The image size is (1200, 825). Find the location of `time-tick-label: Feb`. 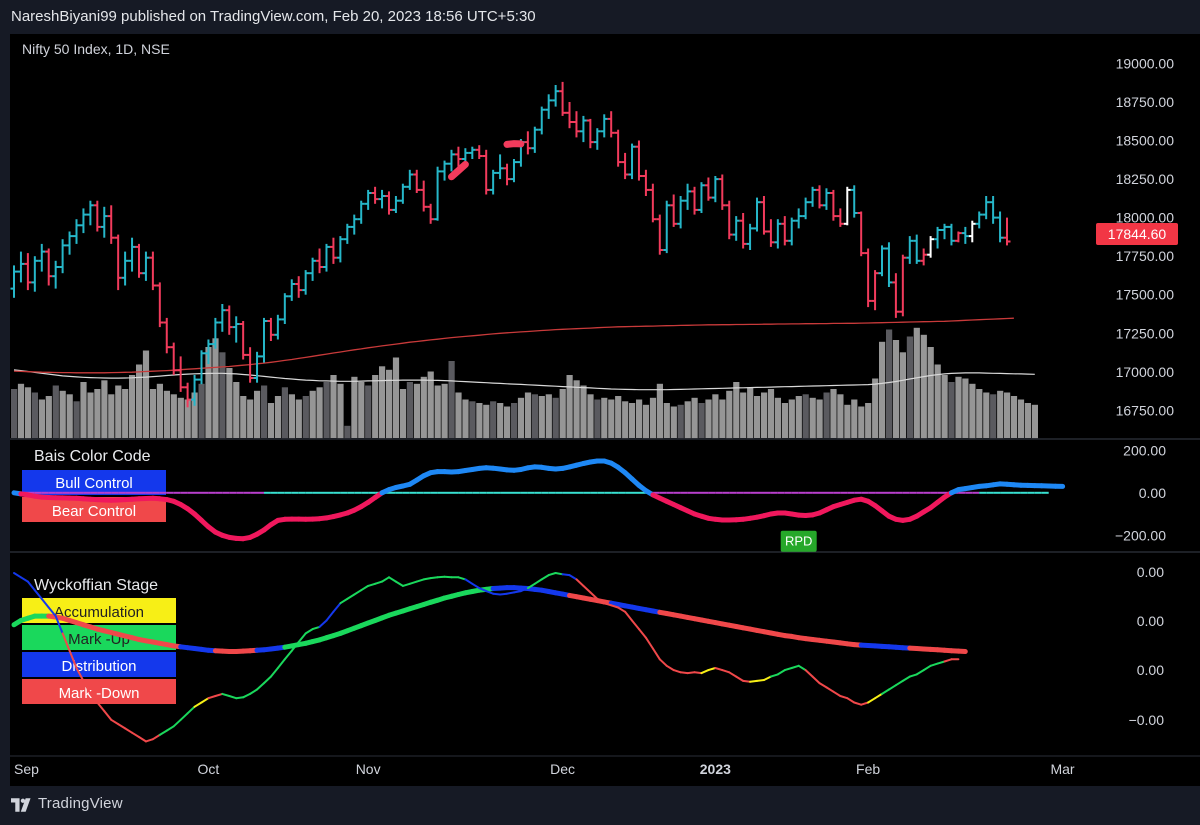

time-tick-label: Feb is located at coordinates (868, 769).